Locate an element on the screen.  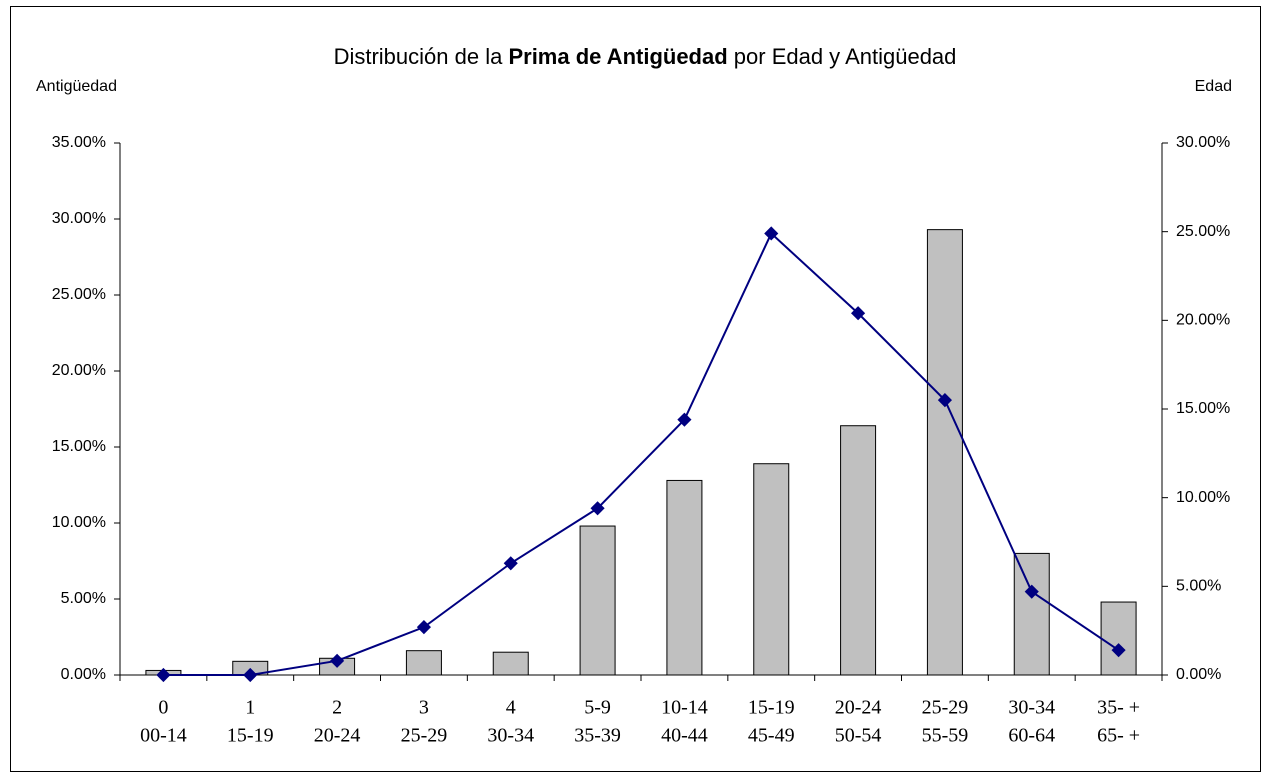
y-tick-label: 0.00% is located at coordinates (83, 674).